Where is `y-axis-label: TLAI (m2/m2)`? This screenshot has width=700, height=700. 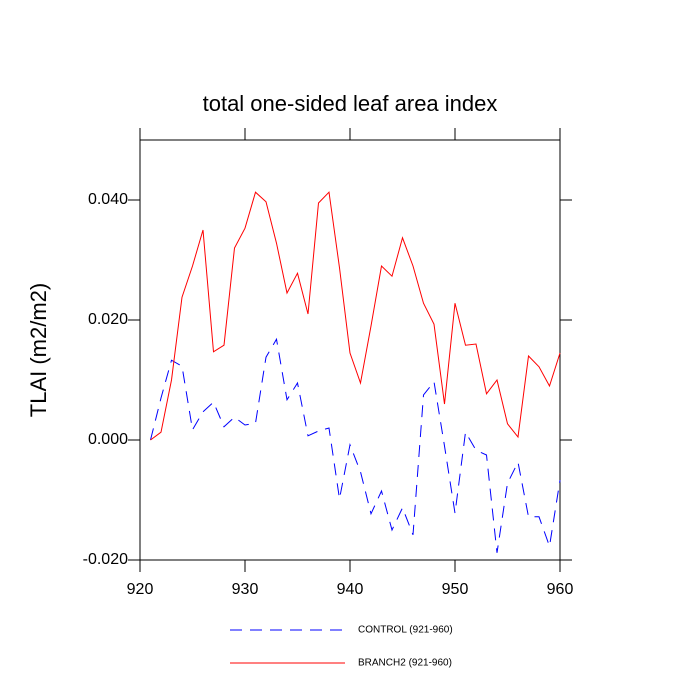
y-axis-label: TLAI (m2/m2) is located at coordinates (38, 350).